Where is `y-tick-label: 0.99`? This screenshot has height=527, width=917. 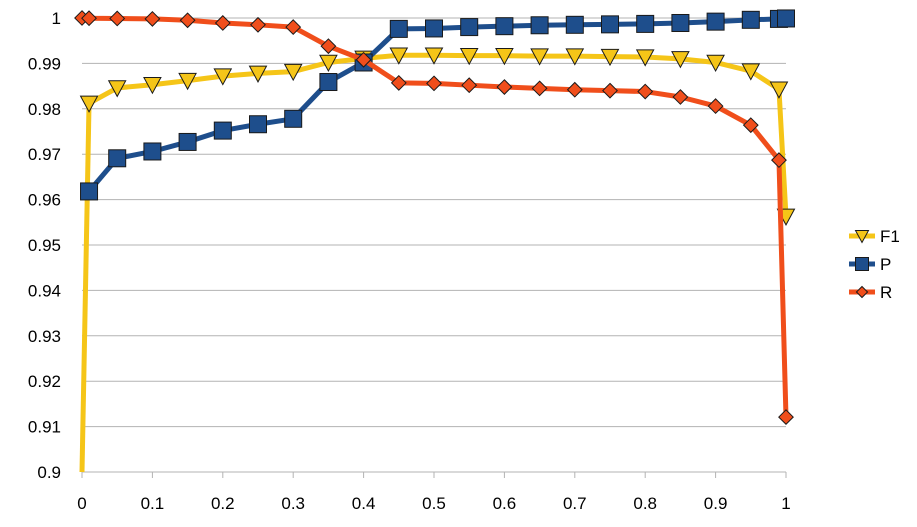 y-tick-label: 0.99 is located at coordinates (44, 63).